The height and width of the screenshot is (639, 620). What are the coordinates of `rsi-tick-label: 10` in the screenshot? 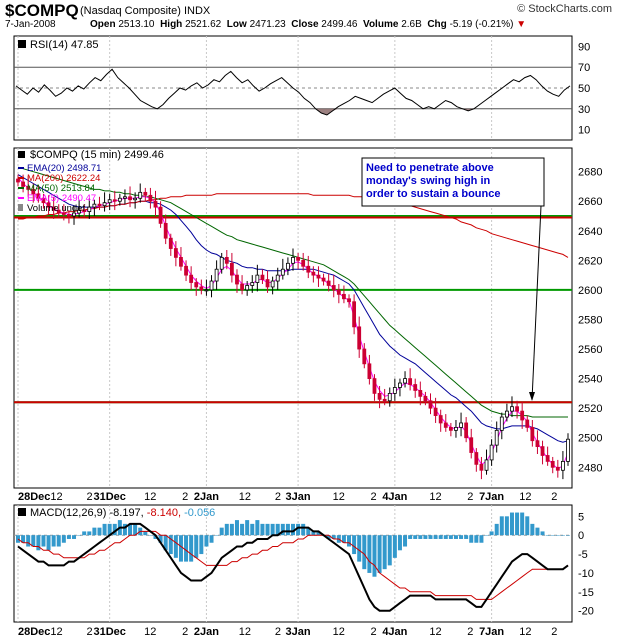 It's located at (584, 131).